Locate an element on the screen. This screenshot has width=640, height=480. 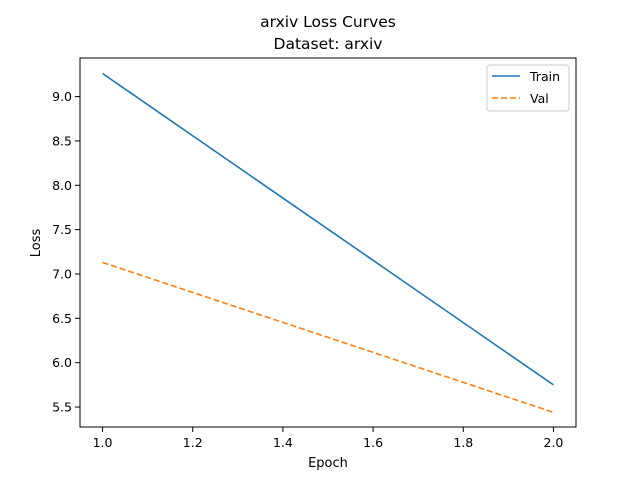
x-tick-label: 1.8 is located at coordinates (463, 442).